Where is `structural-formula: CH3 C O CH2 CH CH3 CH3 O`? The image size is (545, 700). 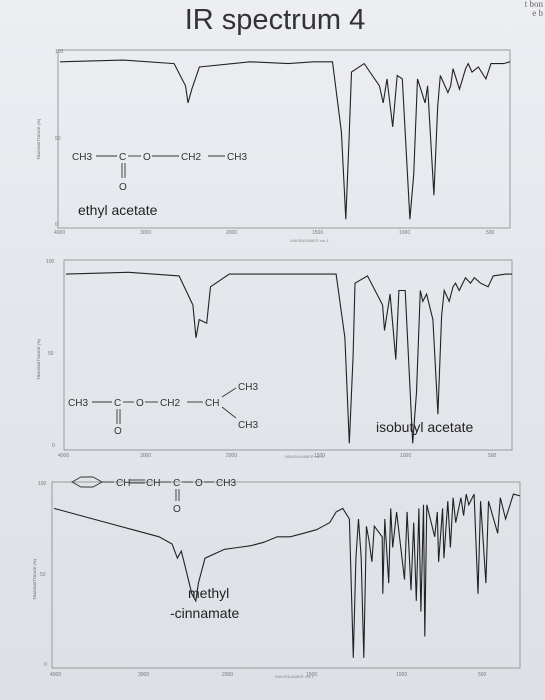
structural-formula: CH3 C O CH2 CH CH3 CH3 O is located at coordinates (163, 409).